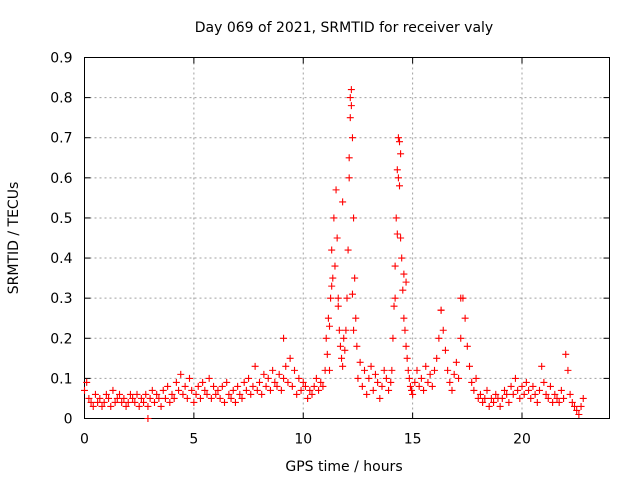 This screenshot has height=480, width=640. I want to click on y-tick-label: 0, so click(68, 420).